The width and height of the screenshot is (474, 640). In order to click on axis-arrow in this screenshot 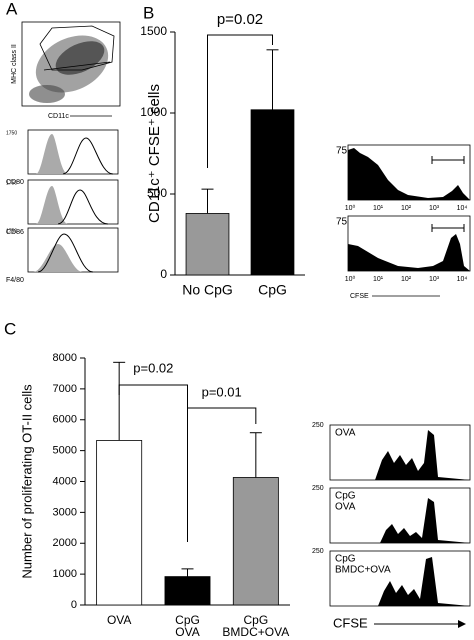, I will do `click(462, 624)`.